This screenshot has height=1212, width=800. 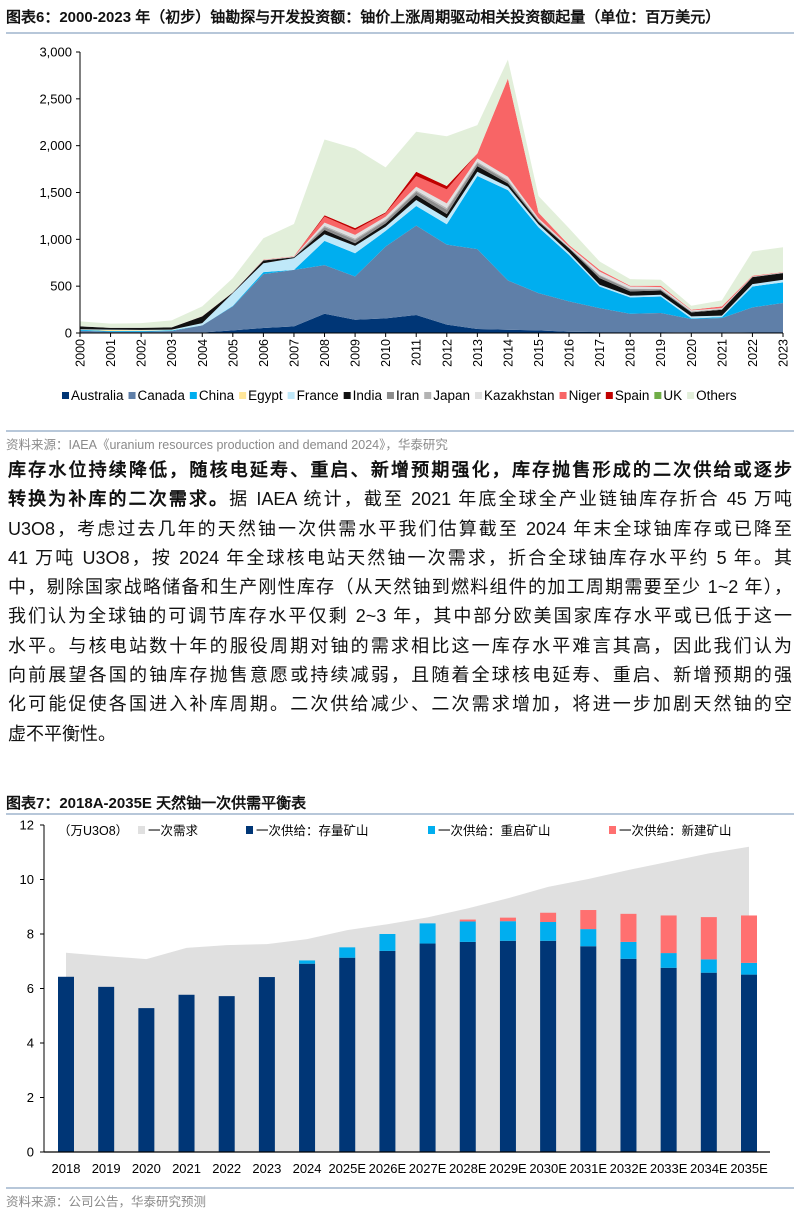 I want to click on legend-label: 一次供给：新建矿山, so click(x=675, y=830).